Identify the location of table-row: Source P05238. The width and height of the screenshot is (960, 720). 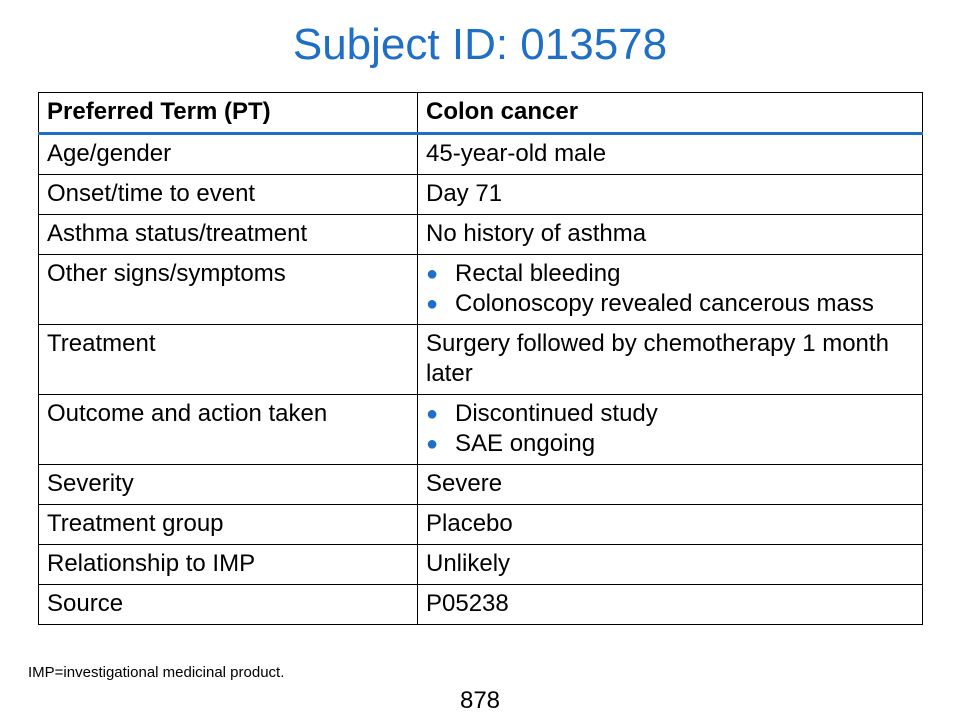
(480, 604).